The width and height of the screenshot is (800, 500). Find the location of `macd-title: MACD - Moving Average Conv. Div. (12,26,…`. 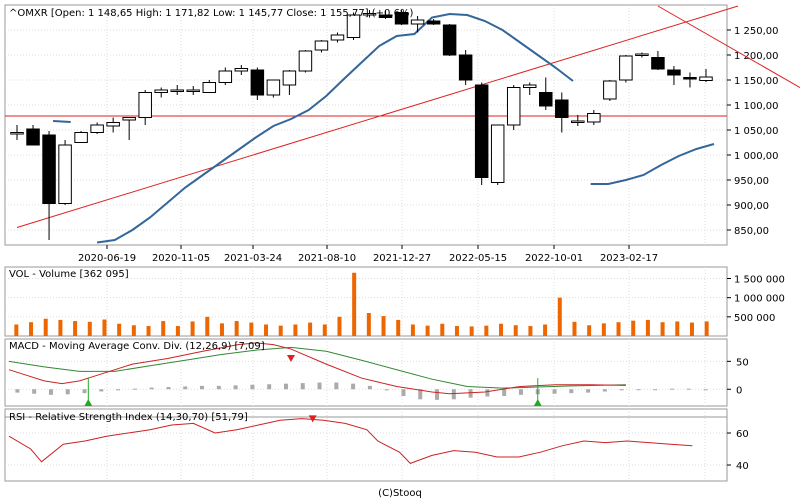

macd-title: MACD - Moving Average Conv. Div. (12,26,… is located at coordinates (137, 346).